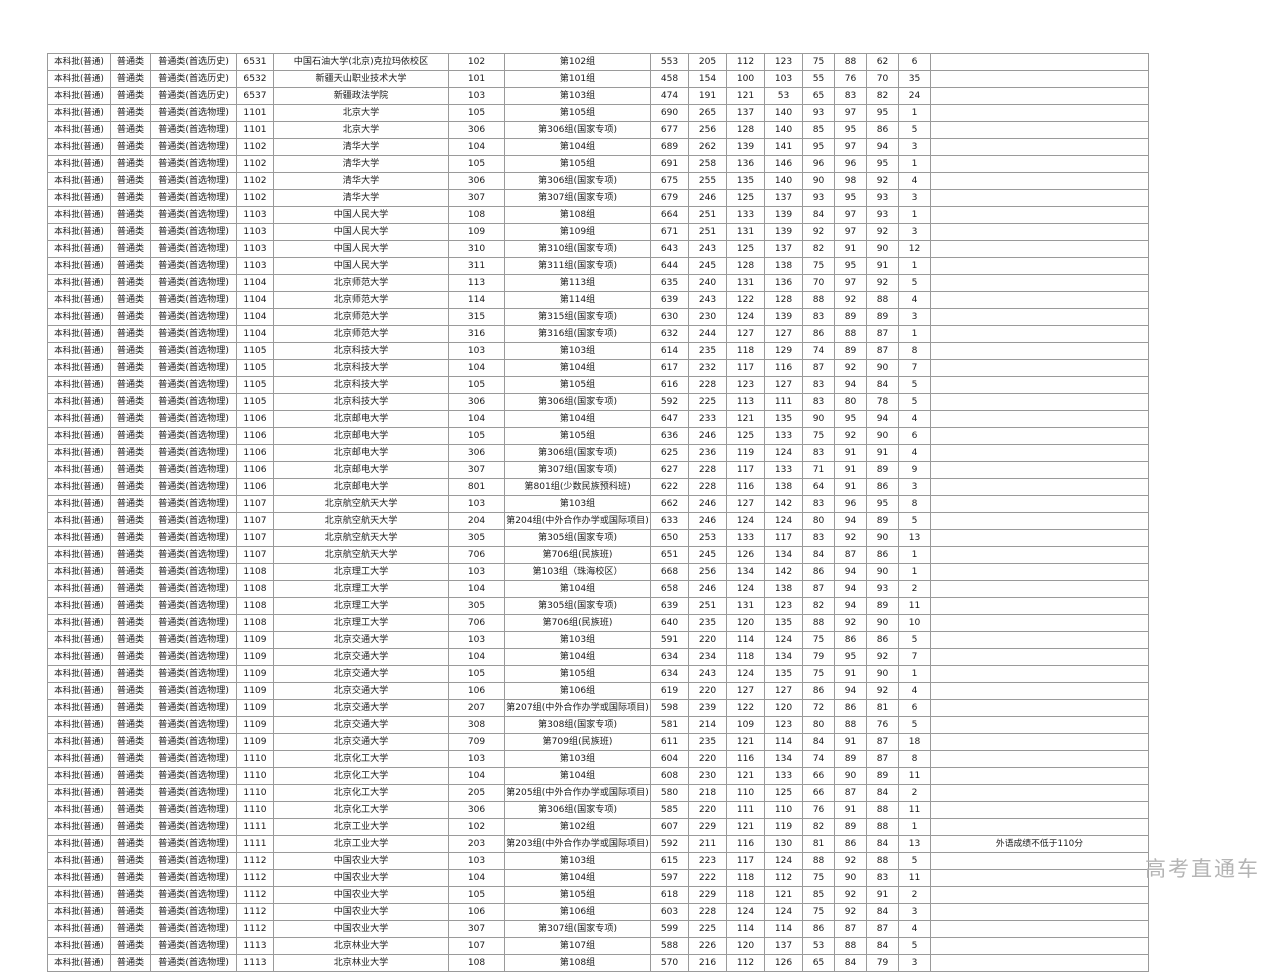 The height and width of the screenshot is (972, 1280). What do you see at coordinates (914, 674) in the screenshot?
I see `cell-rank: 1` at bounding box center [914, 674].